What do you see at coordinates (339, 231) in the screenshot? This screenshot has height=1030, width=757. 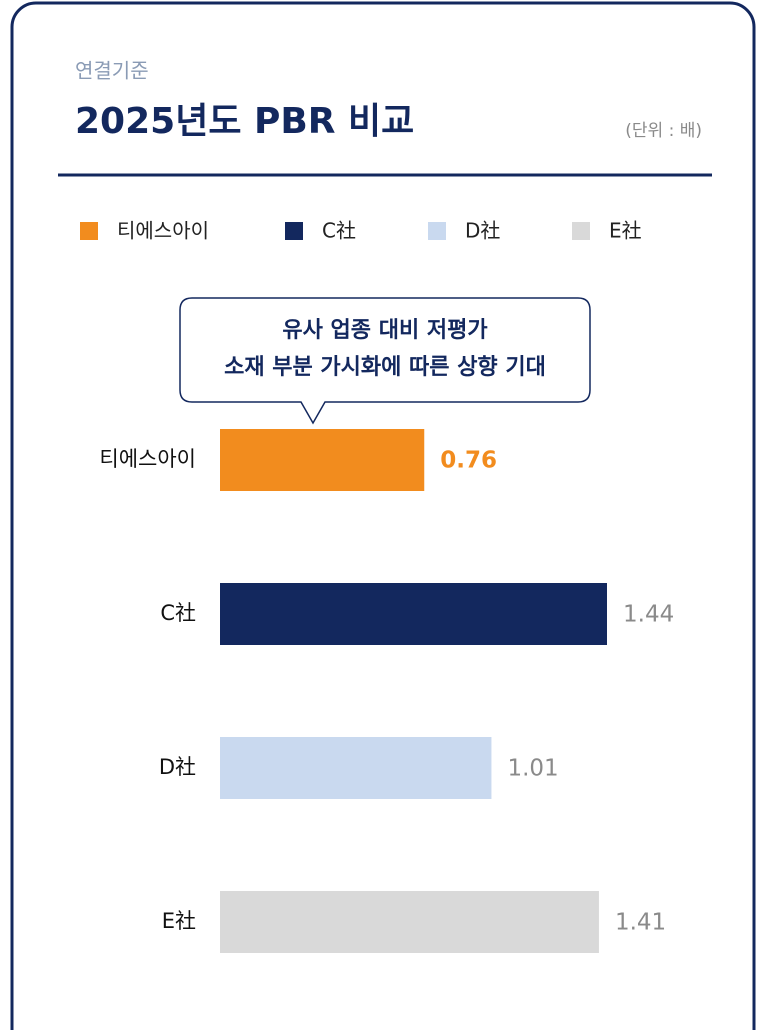 I see `legend-label: C社` at bounding box center [339, 231].